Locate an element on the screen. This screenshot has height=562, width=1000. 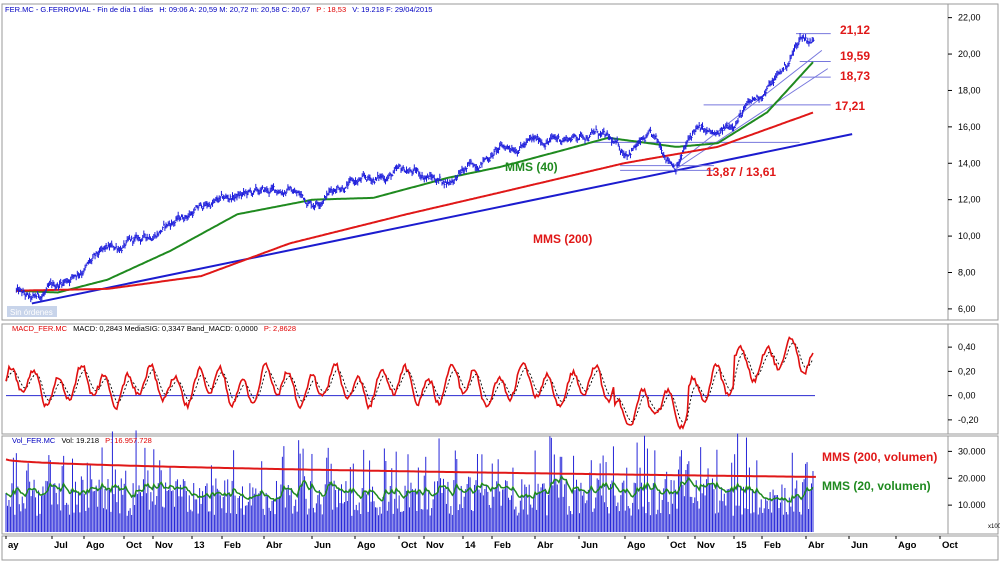
price-y-tick-label: 18,00 is located at coordinates (969, 90).